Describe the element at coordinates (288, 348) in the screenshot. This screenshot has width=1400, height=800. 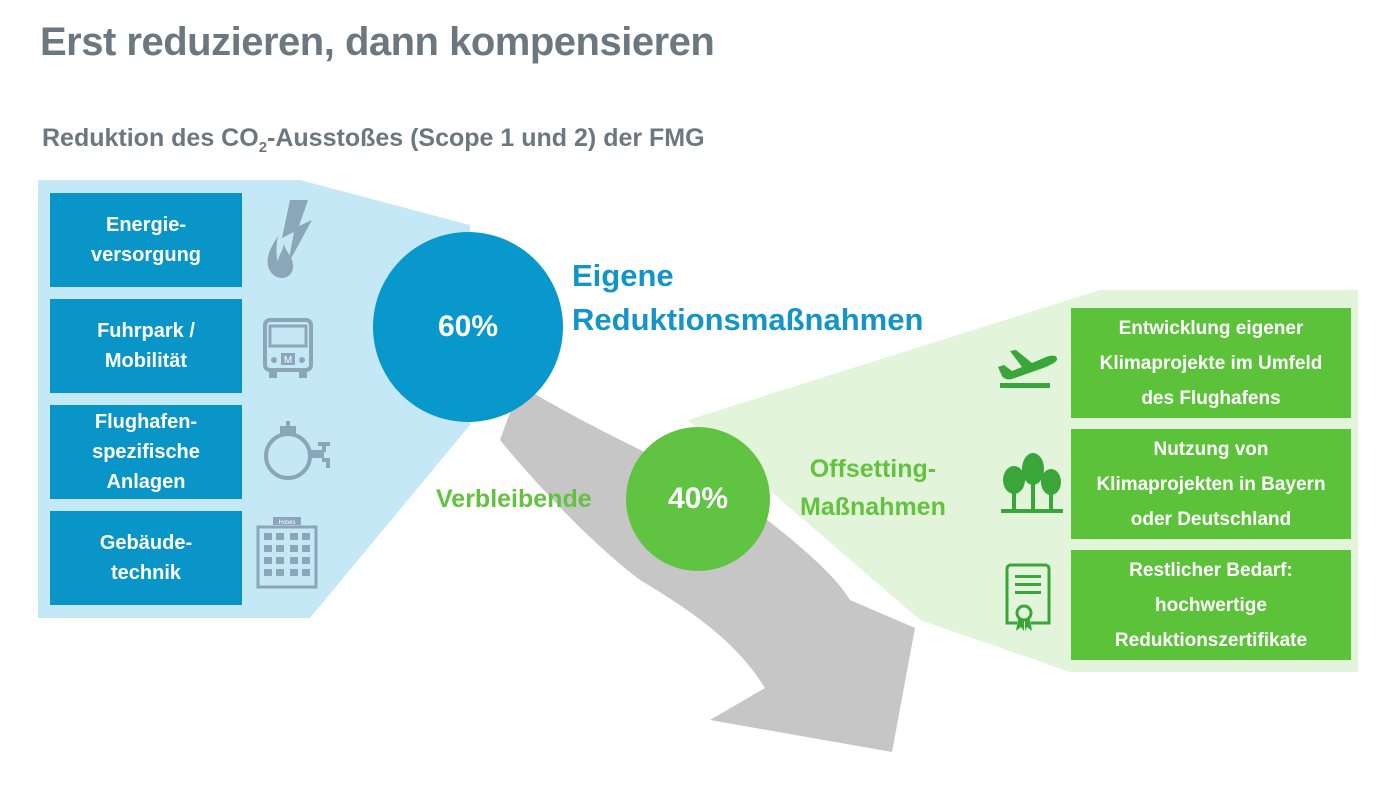
I see `bus-icon: M` at that location.